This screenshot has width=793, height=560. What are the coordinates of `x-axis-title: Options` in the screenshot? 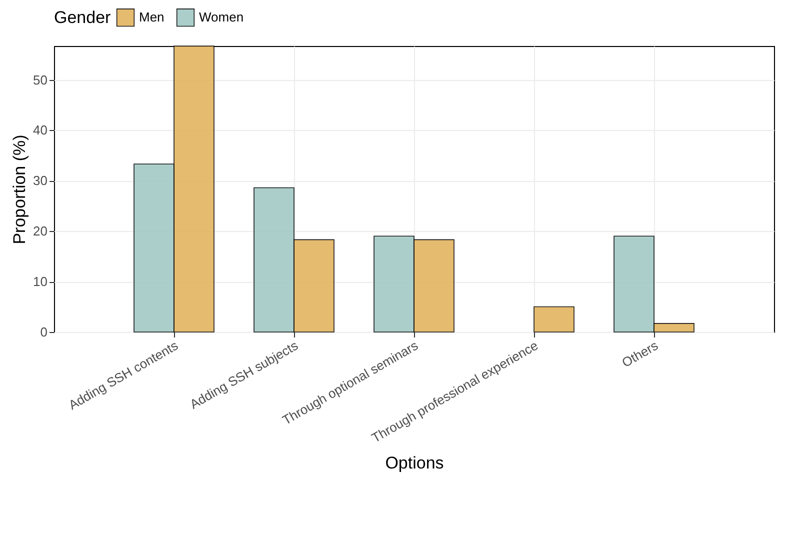 It's located at (414, 462).